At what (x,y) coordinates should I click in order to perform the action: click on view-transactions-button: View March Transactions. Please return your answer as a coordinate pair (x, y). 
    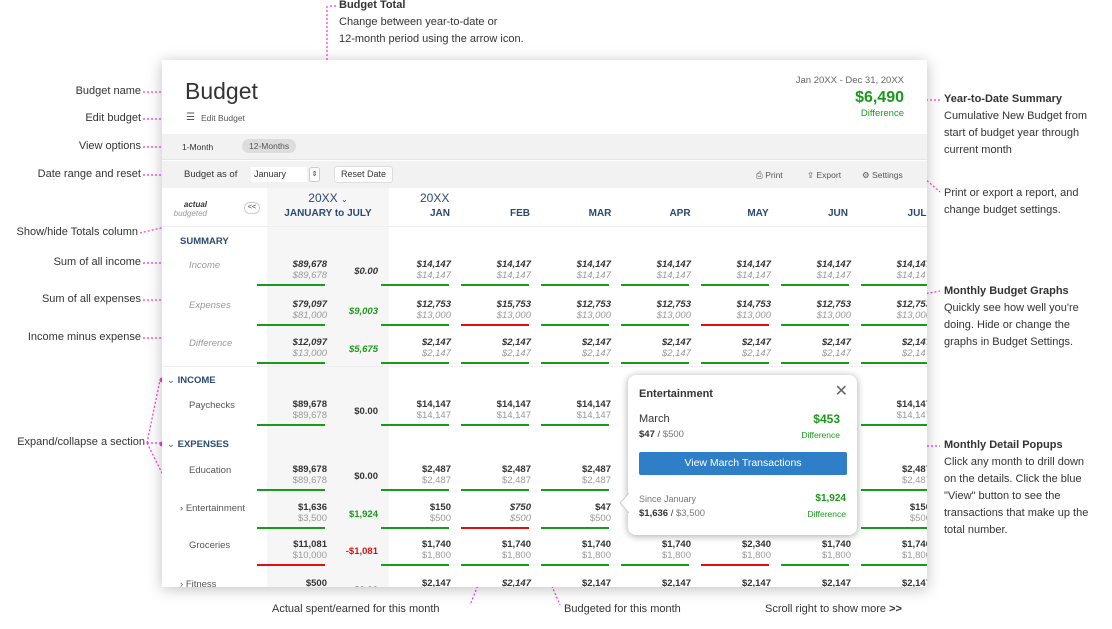
    Looking at the image, I should click on (743, 463).